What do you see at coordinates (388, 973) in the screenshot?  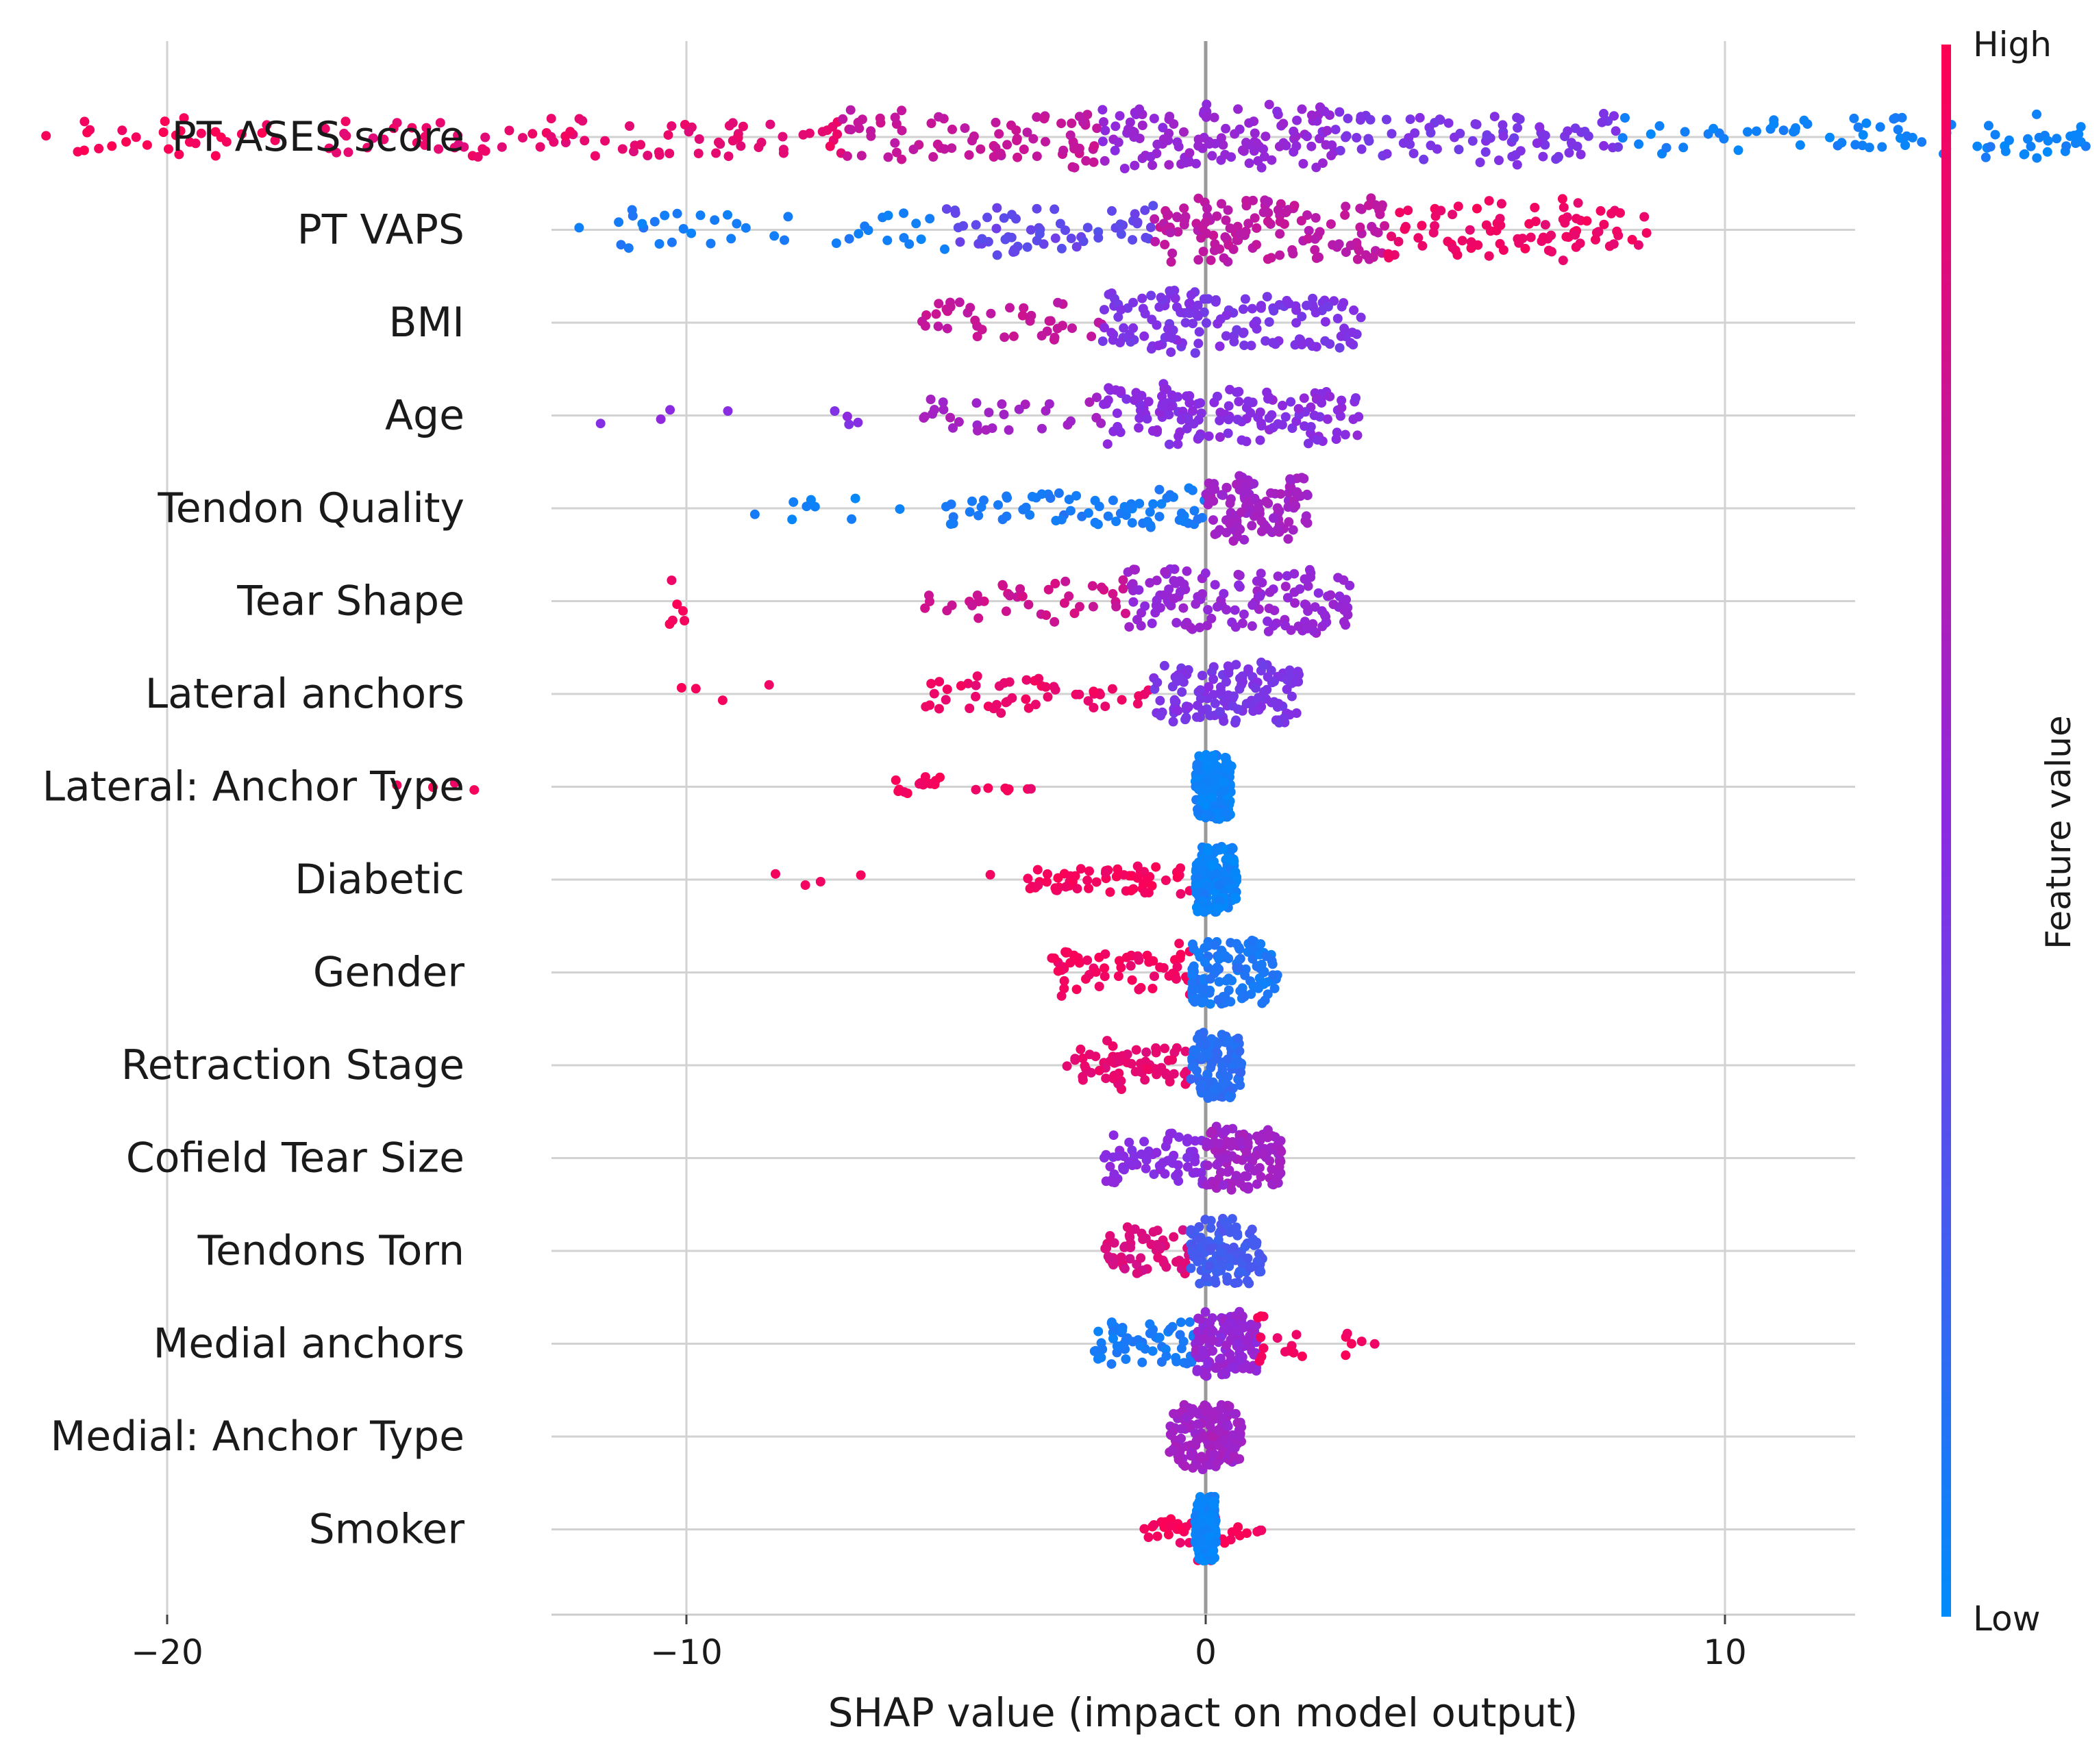 I see `feature-label: Gender` at bounding box center [388, 973].